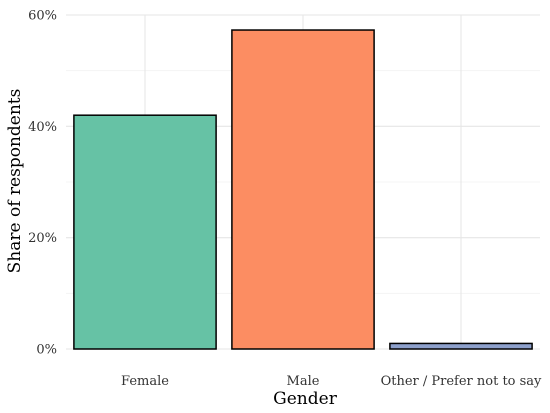 The image size is (550, 413). Describe the element at coordinates (461, 381) in the screenshot. I see `x-tick-label: Other / Prefer not to say` at that location.